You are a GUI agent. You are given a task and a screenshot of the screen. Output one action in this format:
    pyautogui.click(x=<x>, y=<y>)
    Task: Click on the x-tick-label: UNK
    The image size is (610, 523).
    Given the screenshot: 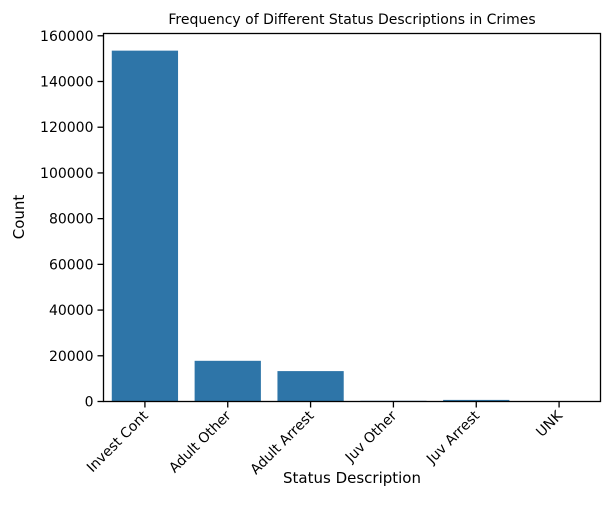 What is the action you would take?
    pyautogui.click(x=549, y=423)
    